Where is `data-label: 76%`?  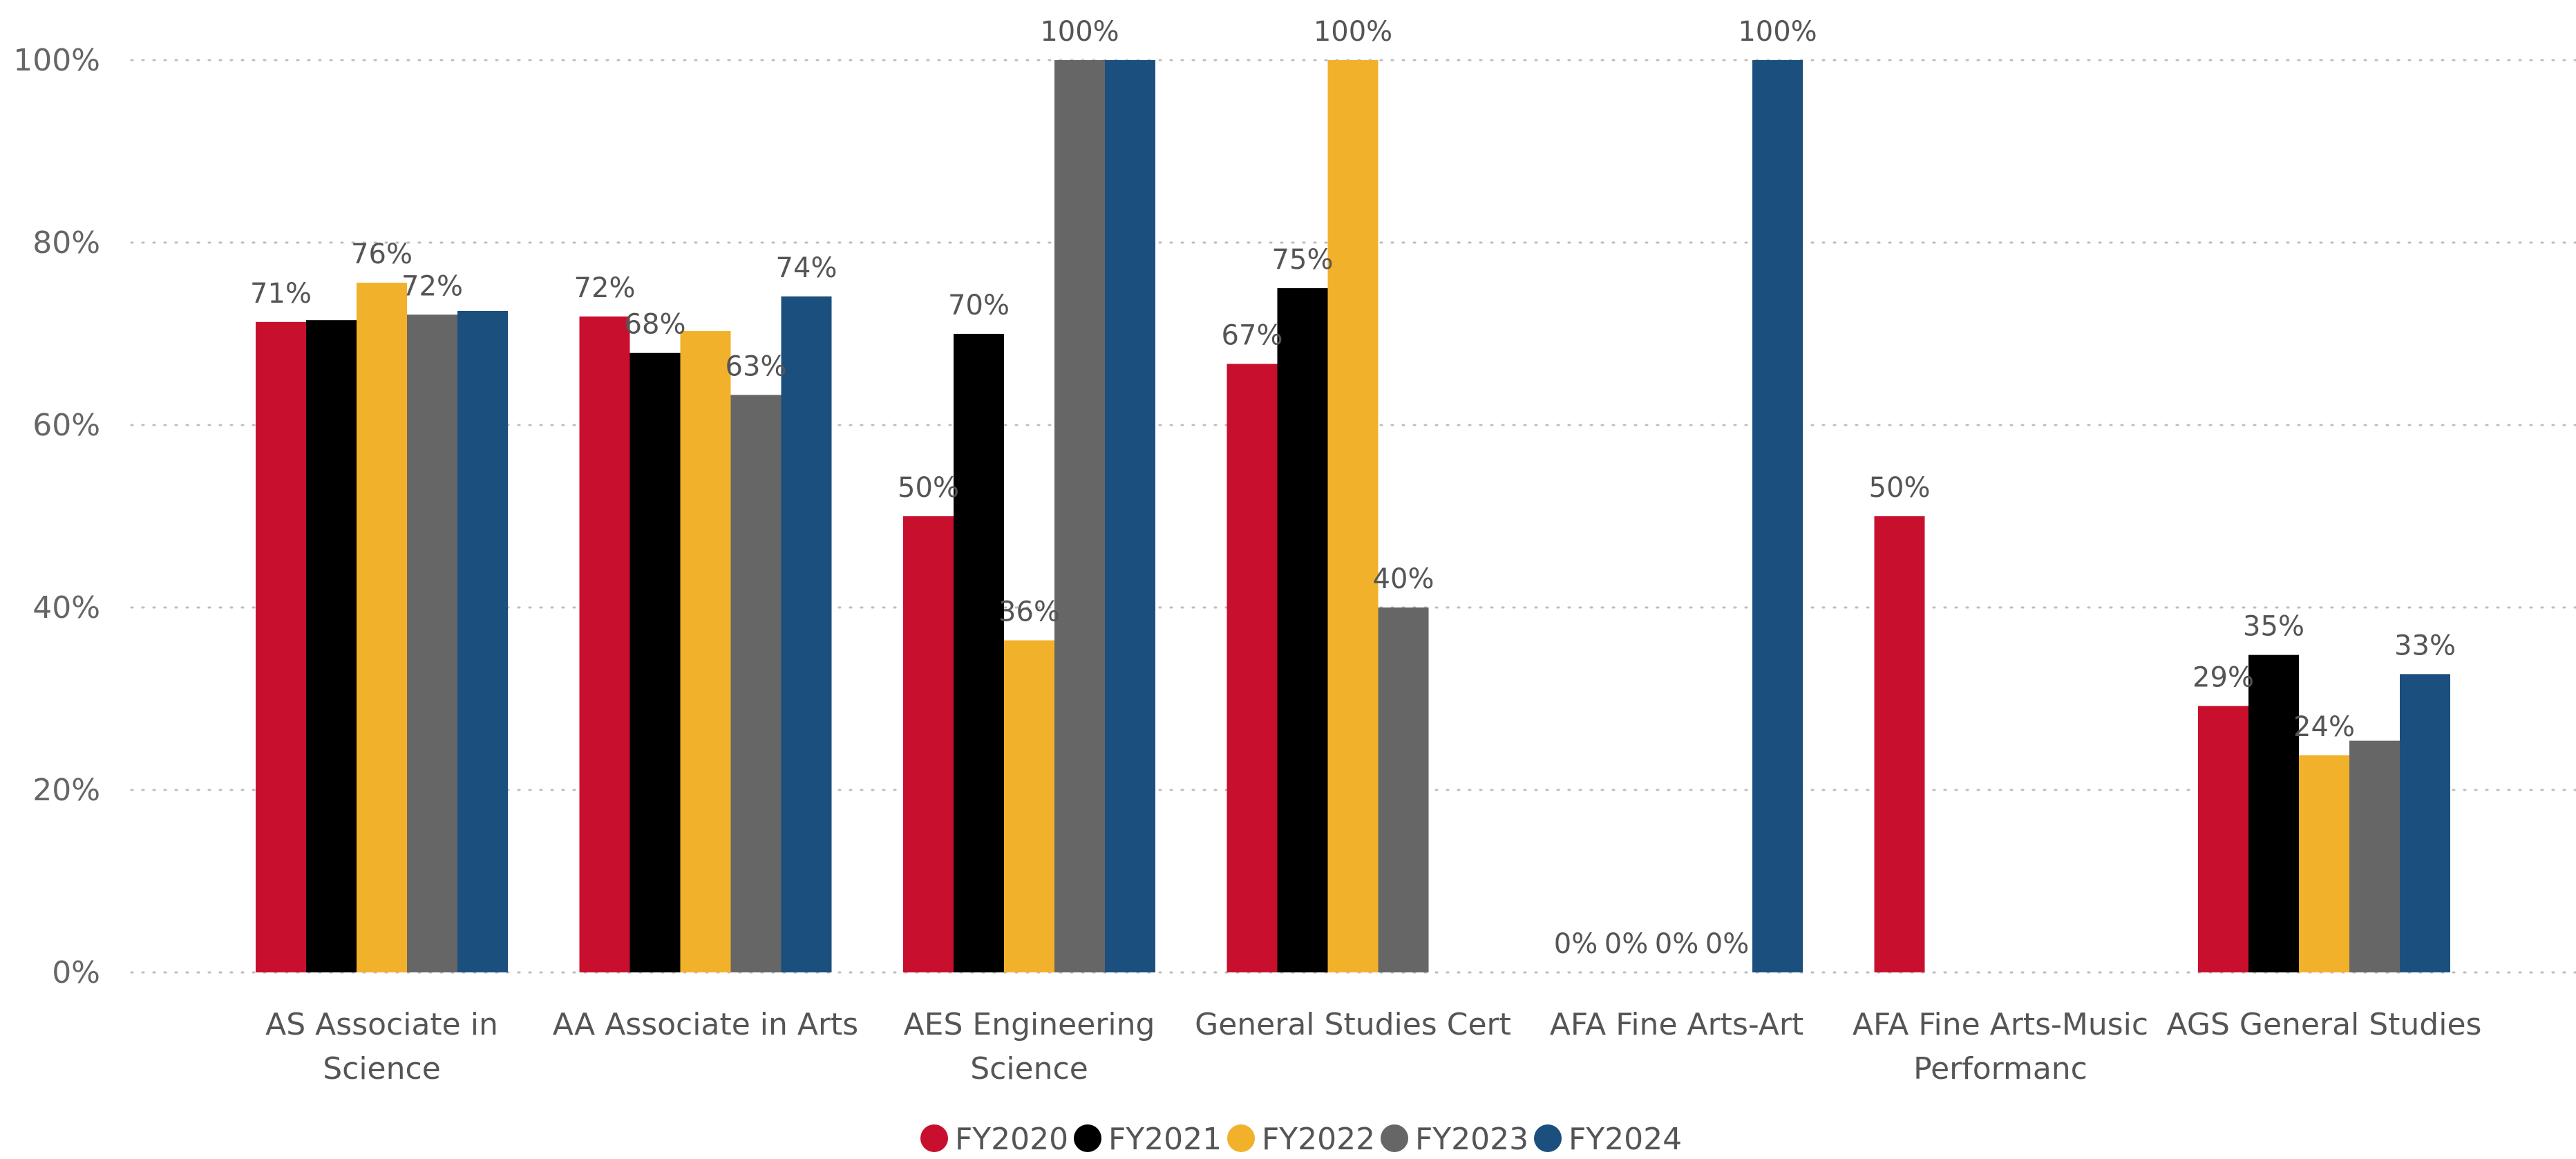 data-label: 76% is located at coordinates (382, 254).